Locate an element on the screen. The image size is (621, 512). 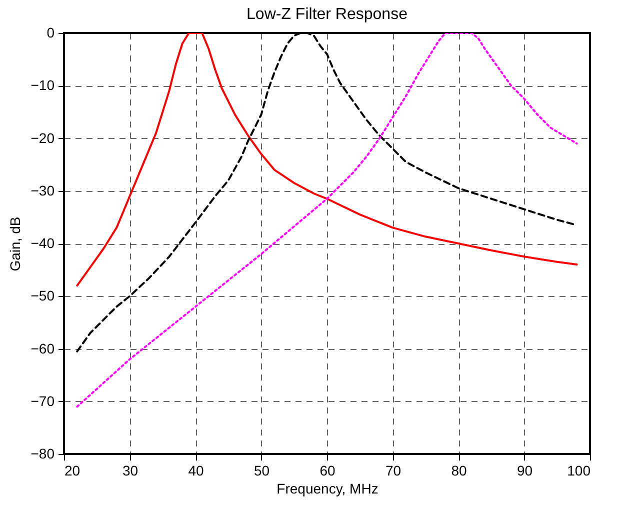
y-axis-title: Gain, dB is located at coordinates (14, 244).